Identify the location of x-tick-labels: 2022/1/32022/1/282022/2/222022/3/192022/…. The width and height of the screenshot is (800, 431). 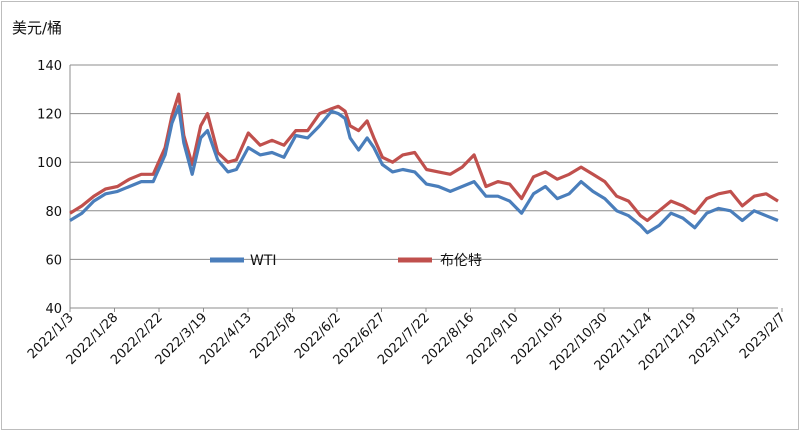
(407, 341).